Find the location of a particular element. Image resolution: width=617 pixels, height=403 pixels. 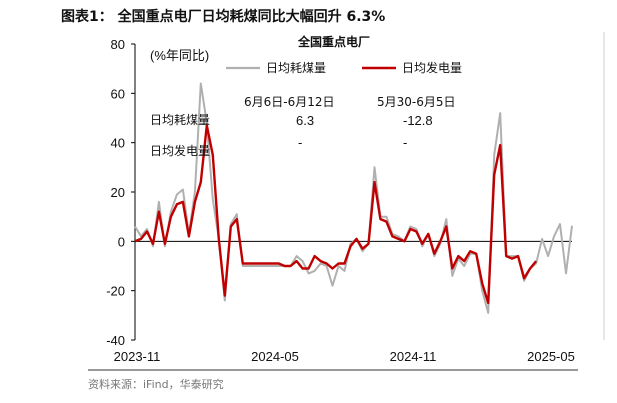

legend-label-coal: 日均耗煤量 is located at coordinates (296, 68).